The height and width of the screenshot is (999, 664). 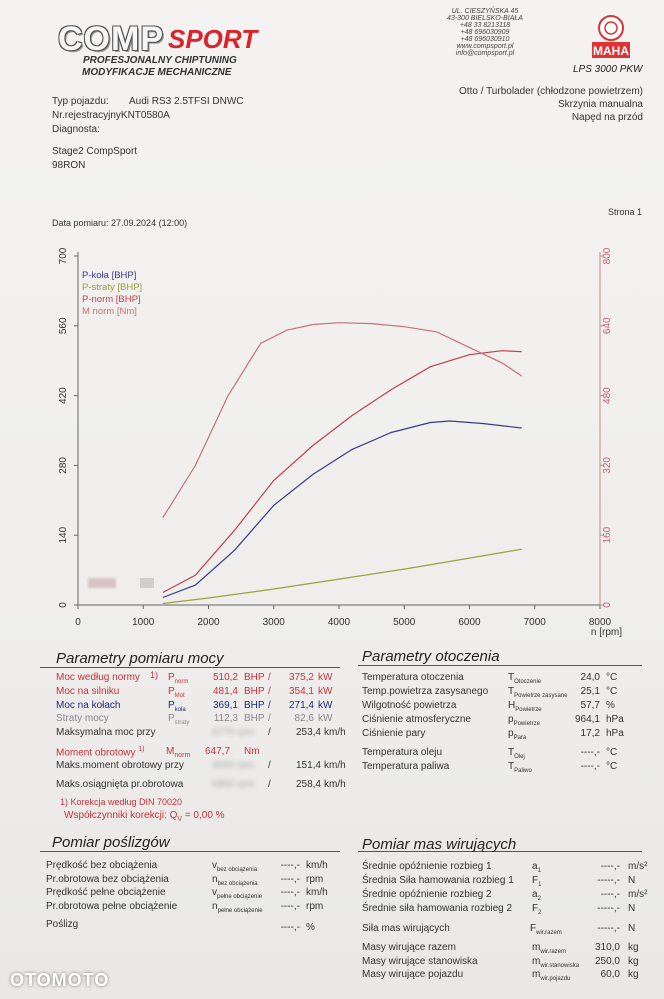 I want to click on lps-model: LPS 3000 PKW, so click(x=608, y=69).